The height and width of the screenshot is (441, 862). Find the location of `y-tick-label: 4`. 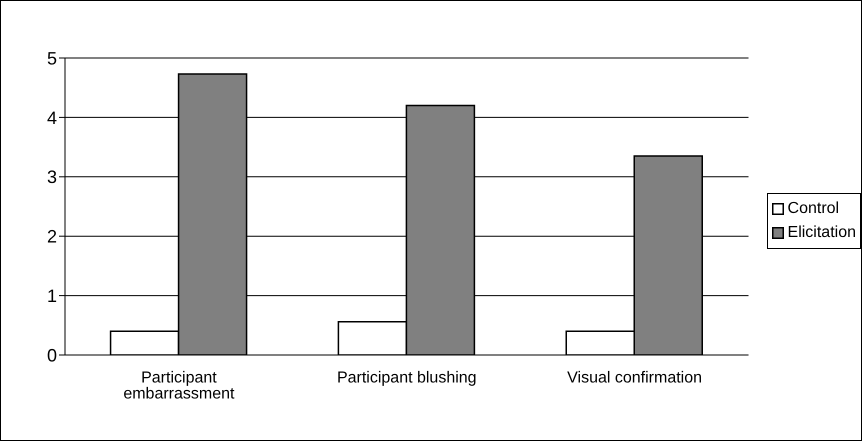

y-tick-label: 4 is located at coordinates (51, 118).